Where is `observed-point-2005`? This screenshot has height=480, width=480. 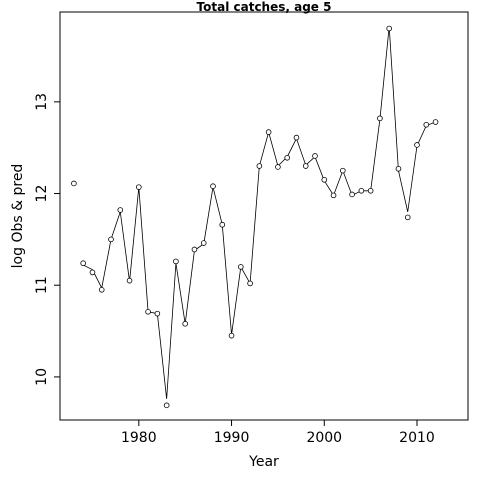
observed-point-2005 is located at coordinates (370, 190).